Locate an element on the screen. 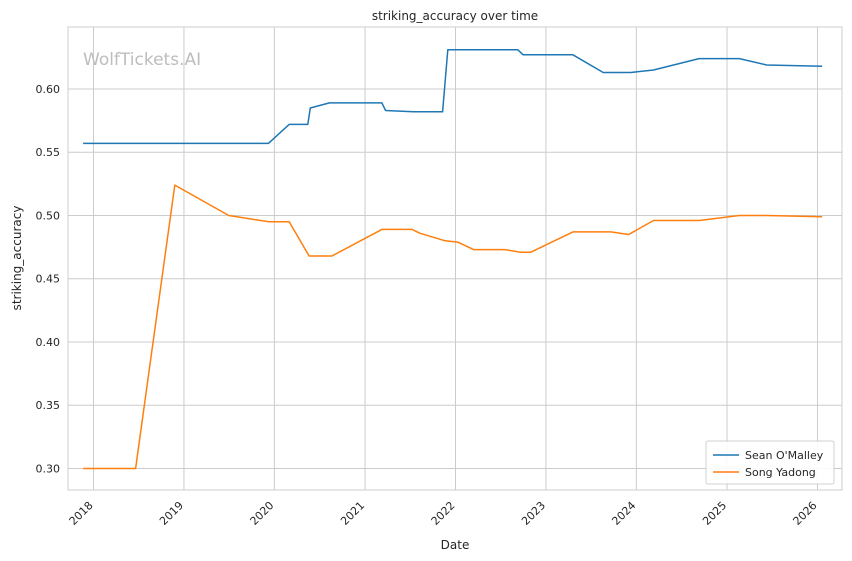 The width and height of the screenshot is (852, 561). legend: Sean O'Malley Song Yadong is located at coordinates (770, 462).